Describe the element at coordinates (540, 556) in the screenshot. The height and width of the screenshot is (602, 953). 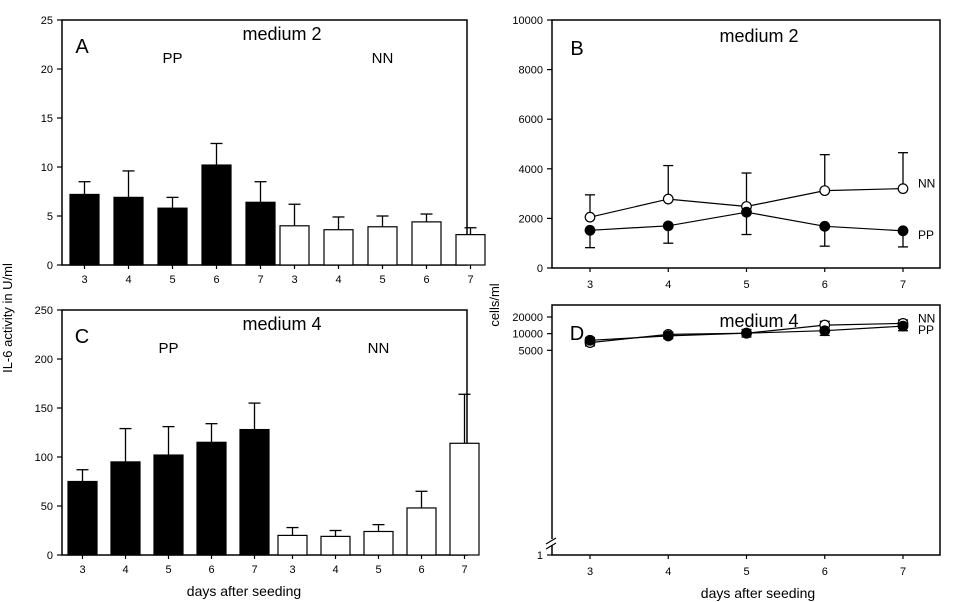
I see `y-tick-label: 1` at that location.